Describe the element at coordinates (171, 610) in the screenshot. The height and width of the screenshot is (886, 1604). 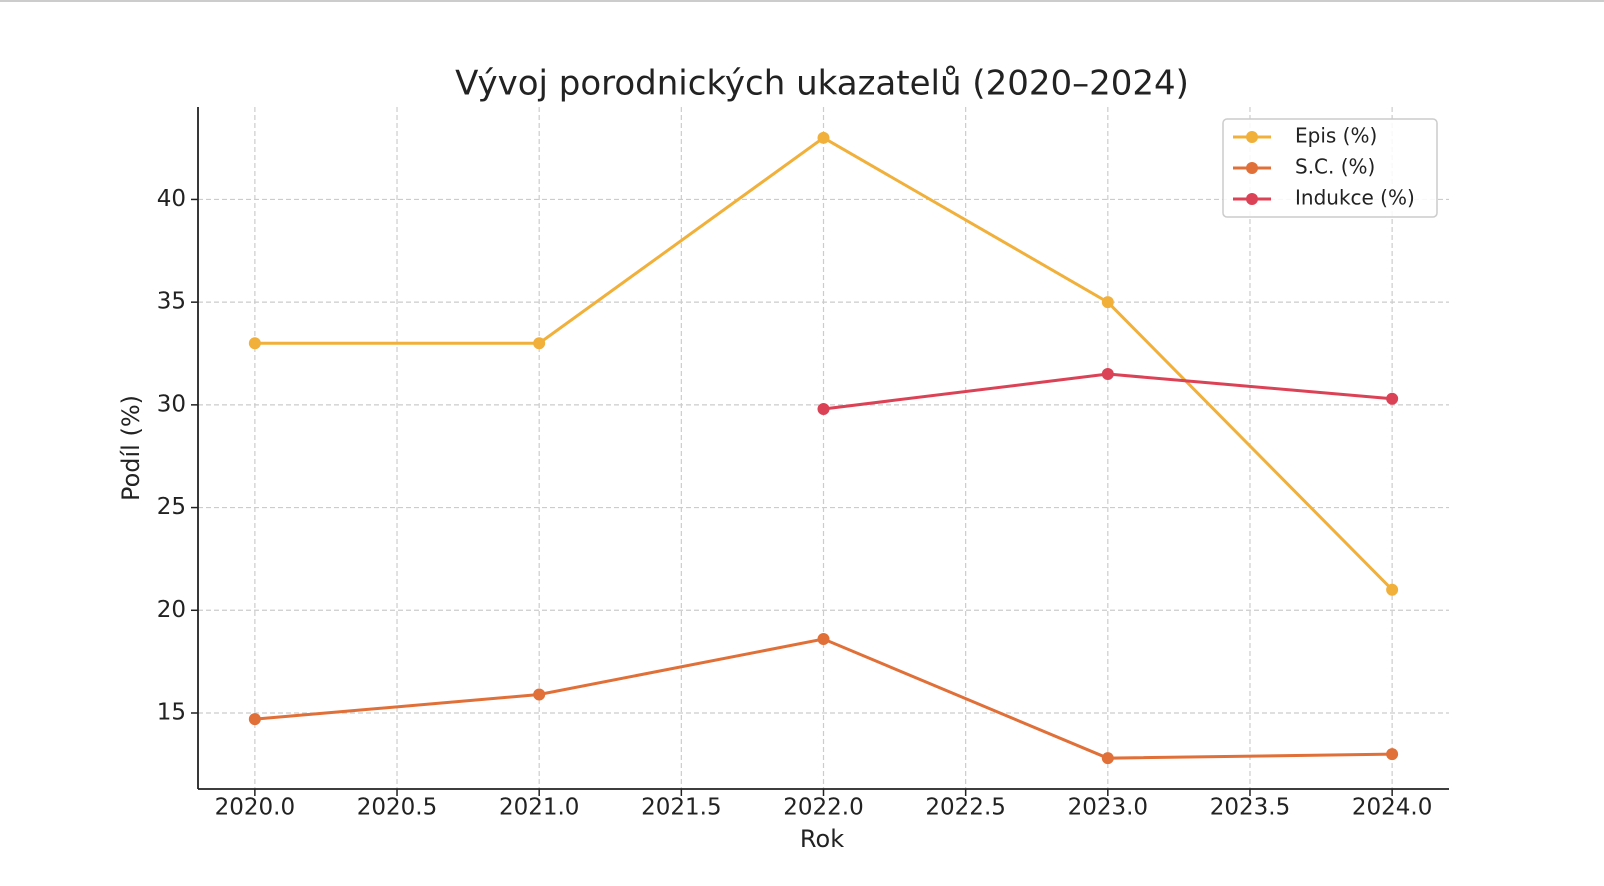
I see `y-tick-label: 20` at that location.